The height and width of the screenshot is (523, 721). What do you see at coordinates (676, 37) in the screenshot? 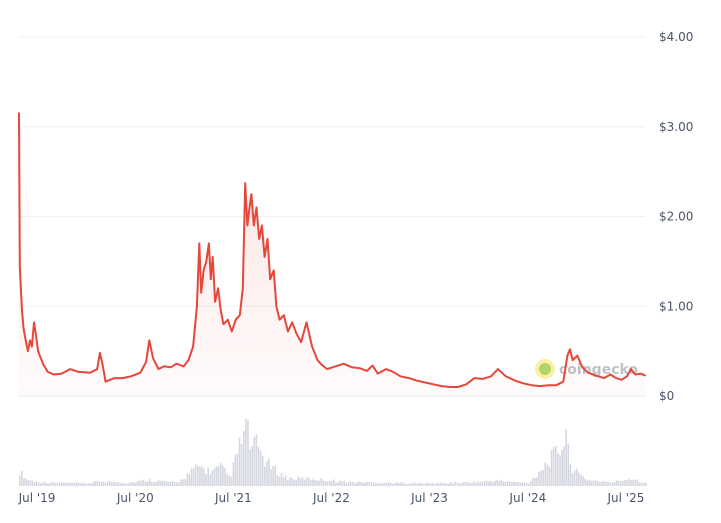
I see `y-tick-label: $4.00` at bounding box center [676, 37].